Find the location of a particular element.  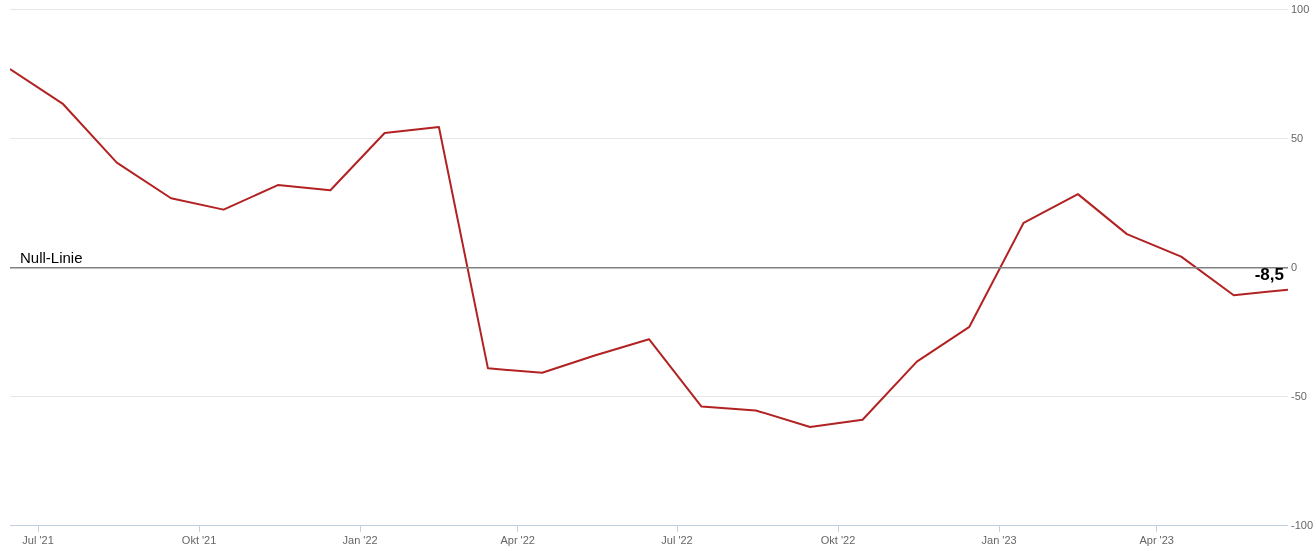

ref-line-label: Null-Linie is located at coordinates (51, 258).